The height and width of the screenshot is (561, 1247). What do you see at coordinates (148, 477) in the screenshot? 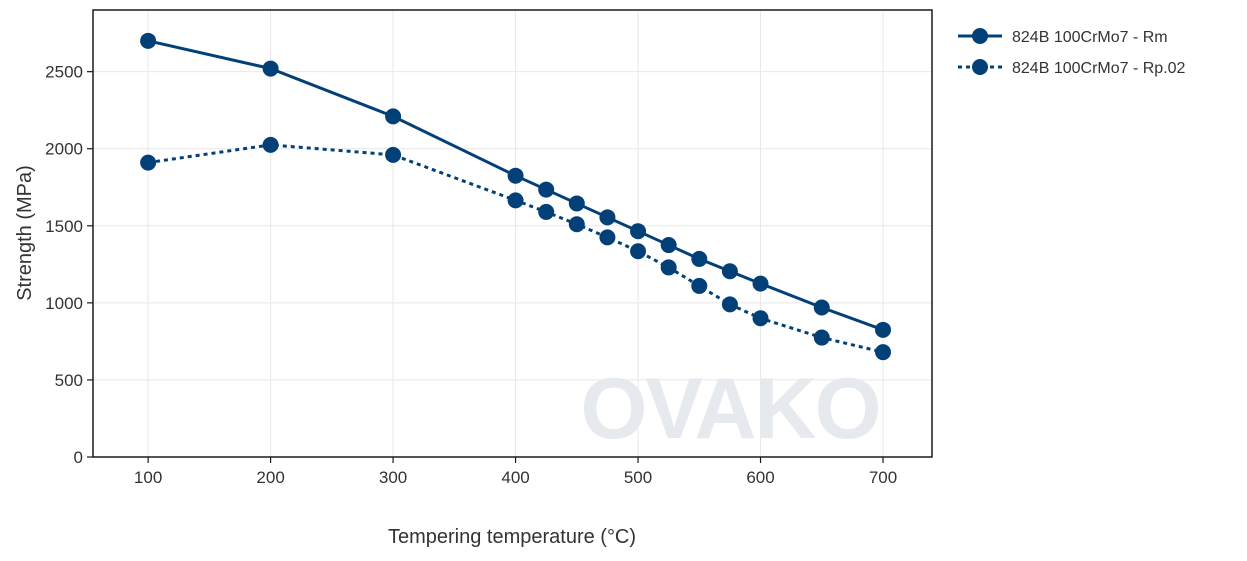
I see `x-tick-label: 100` at bounding box center [148, 477].